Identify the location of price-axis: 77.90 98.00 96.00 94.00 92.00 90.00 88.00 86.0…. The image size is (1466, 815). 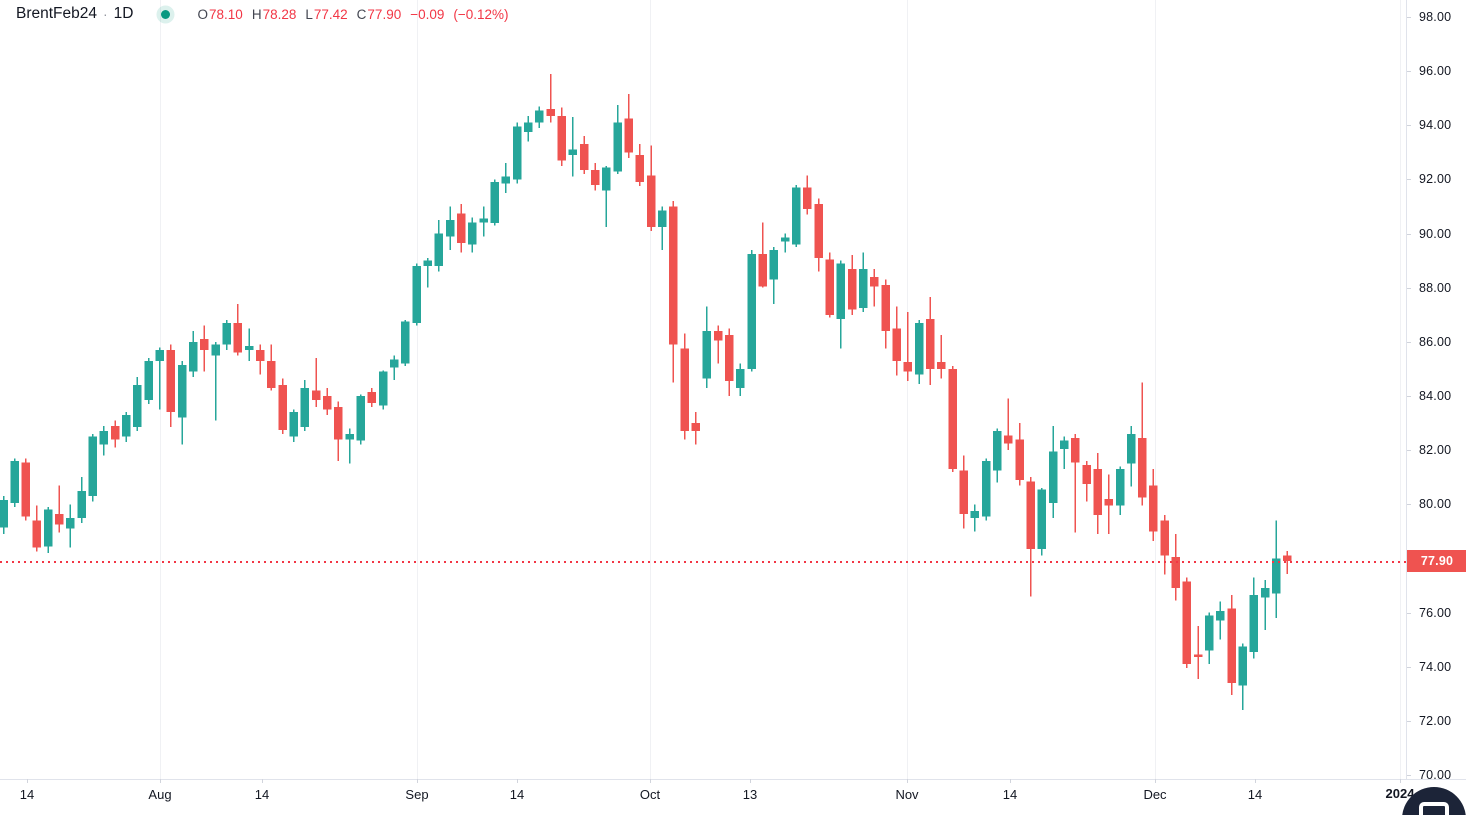
(1436, 391).